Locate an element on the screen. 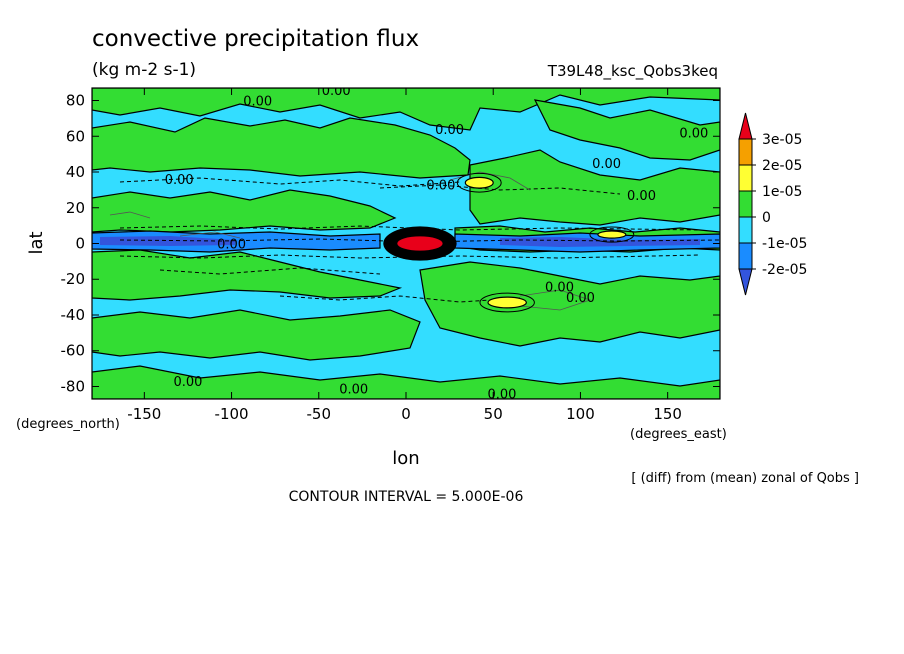 This screenshot has height=654, width=904. contour-lines is located at coordinates (414, 241).